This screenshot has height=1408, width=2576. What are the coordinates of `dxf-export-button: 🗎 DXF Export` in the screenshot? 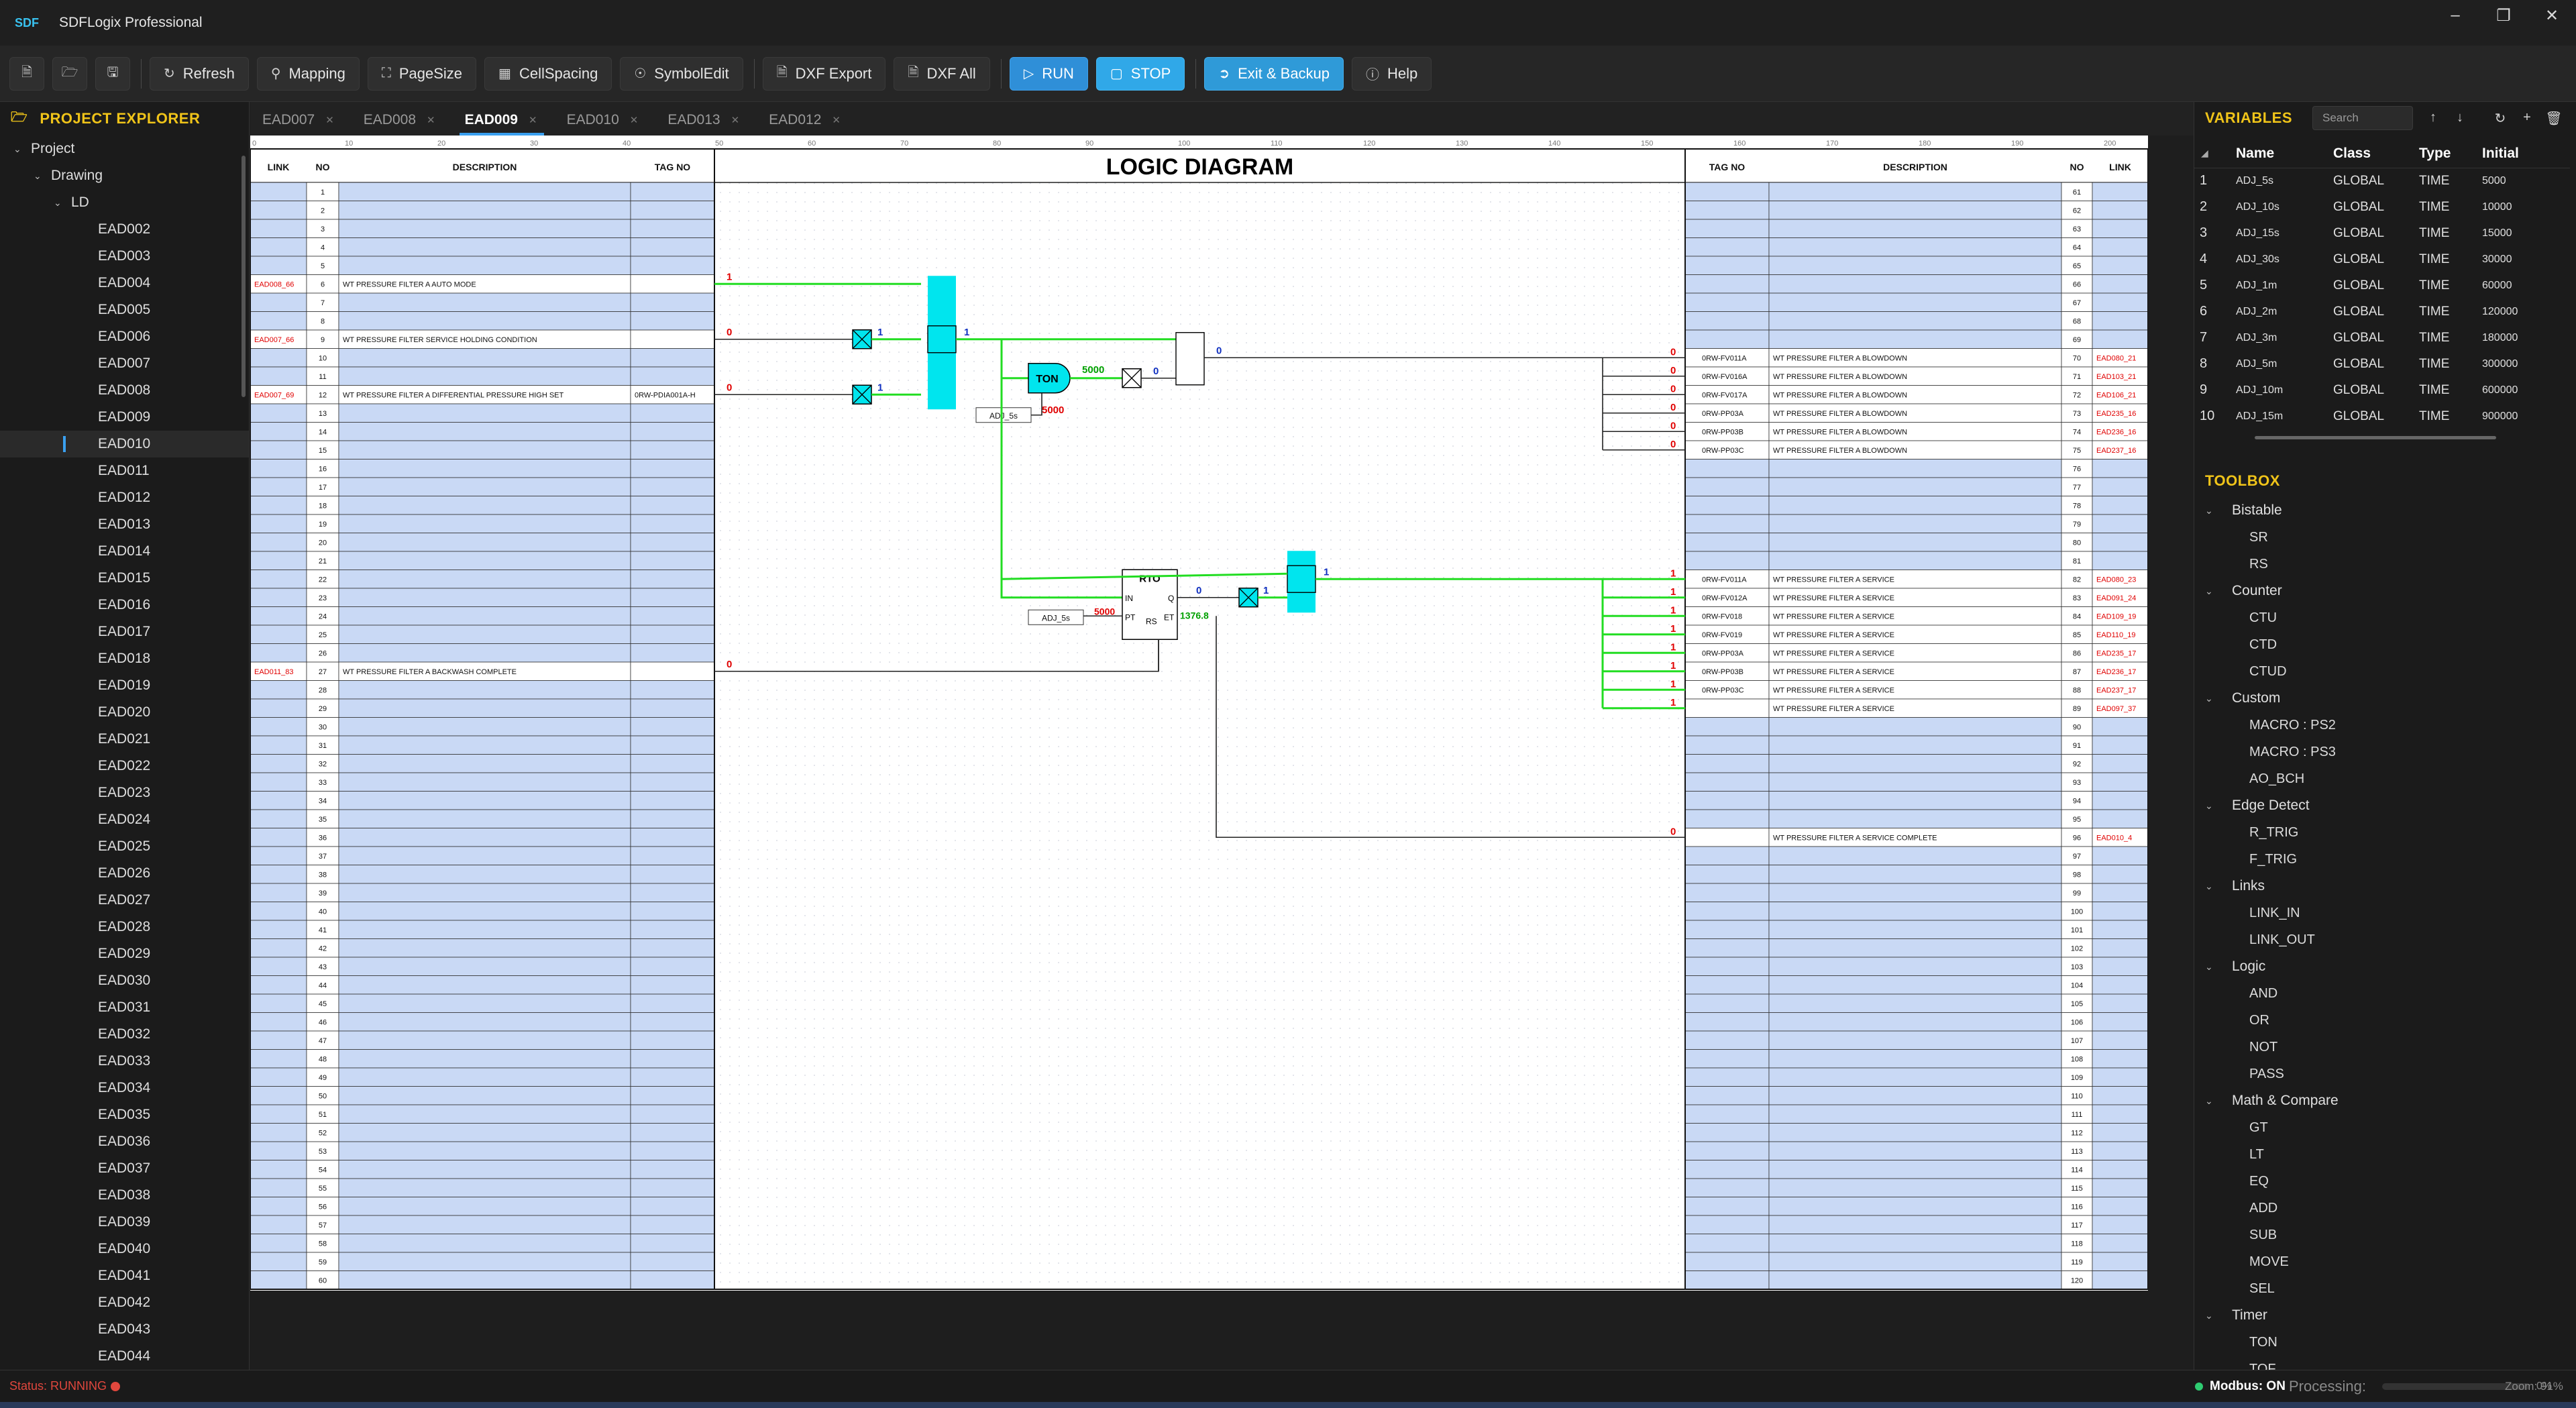 It's located at (824, 73).